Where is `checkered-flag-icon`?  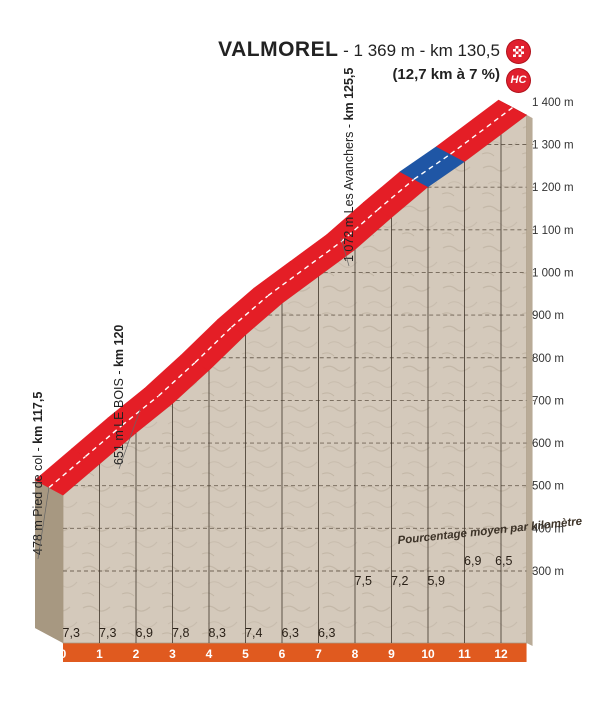
checkered-flag-icon is located at coordinates (518, 51).